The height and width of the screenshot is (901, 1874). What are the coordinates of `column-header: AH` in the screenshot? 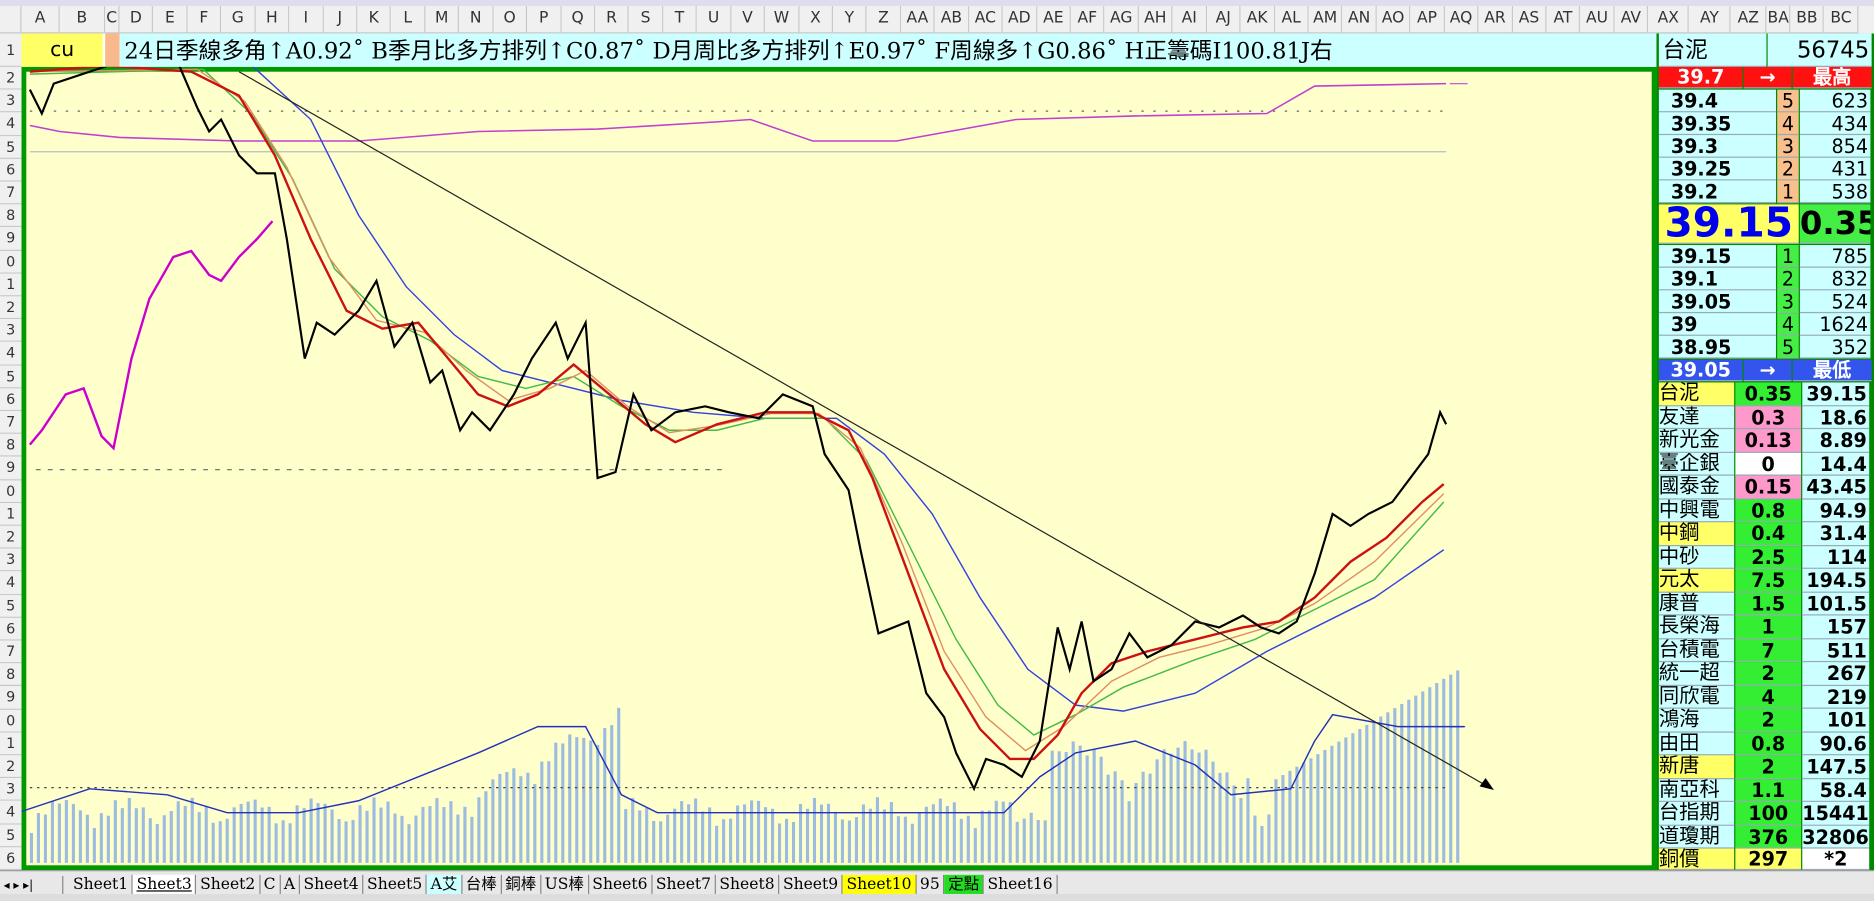 It's located at (1155, 19).